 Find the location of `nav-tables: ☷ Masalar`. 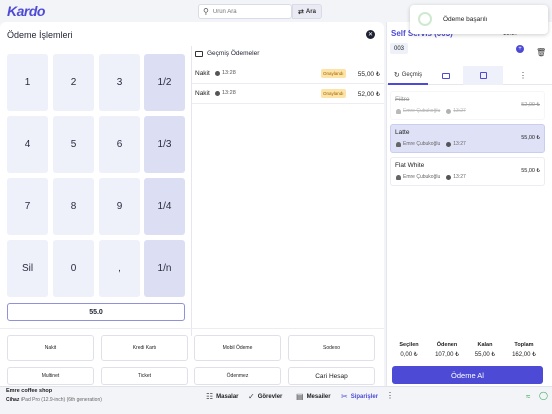

nav-tables: ☷ Masalar is located at coordinates (222, 396).